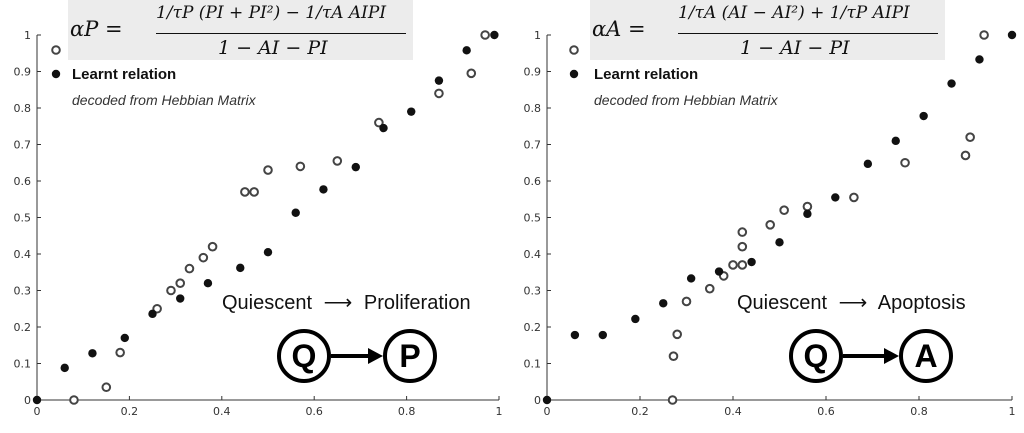 The width and height of the screenshot is (1024, 433). I want to click on y-tick-label: 0, so click(537, 400).